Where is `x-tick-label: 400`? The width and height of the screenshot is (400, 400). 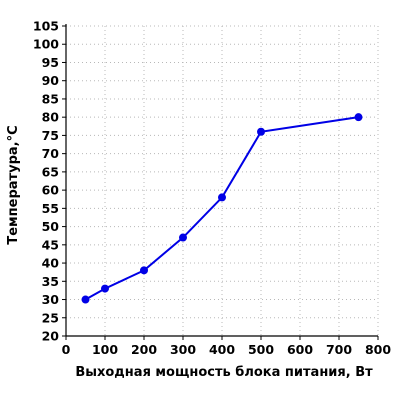
x-tick-label: 400 is located at coordinates (222, 349).